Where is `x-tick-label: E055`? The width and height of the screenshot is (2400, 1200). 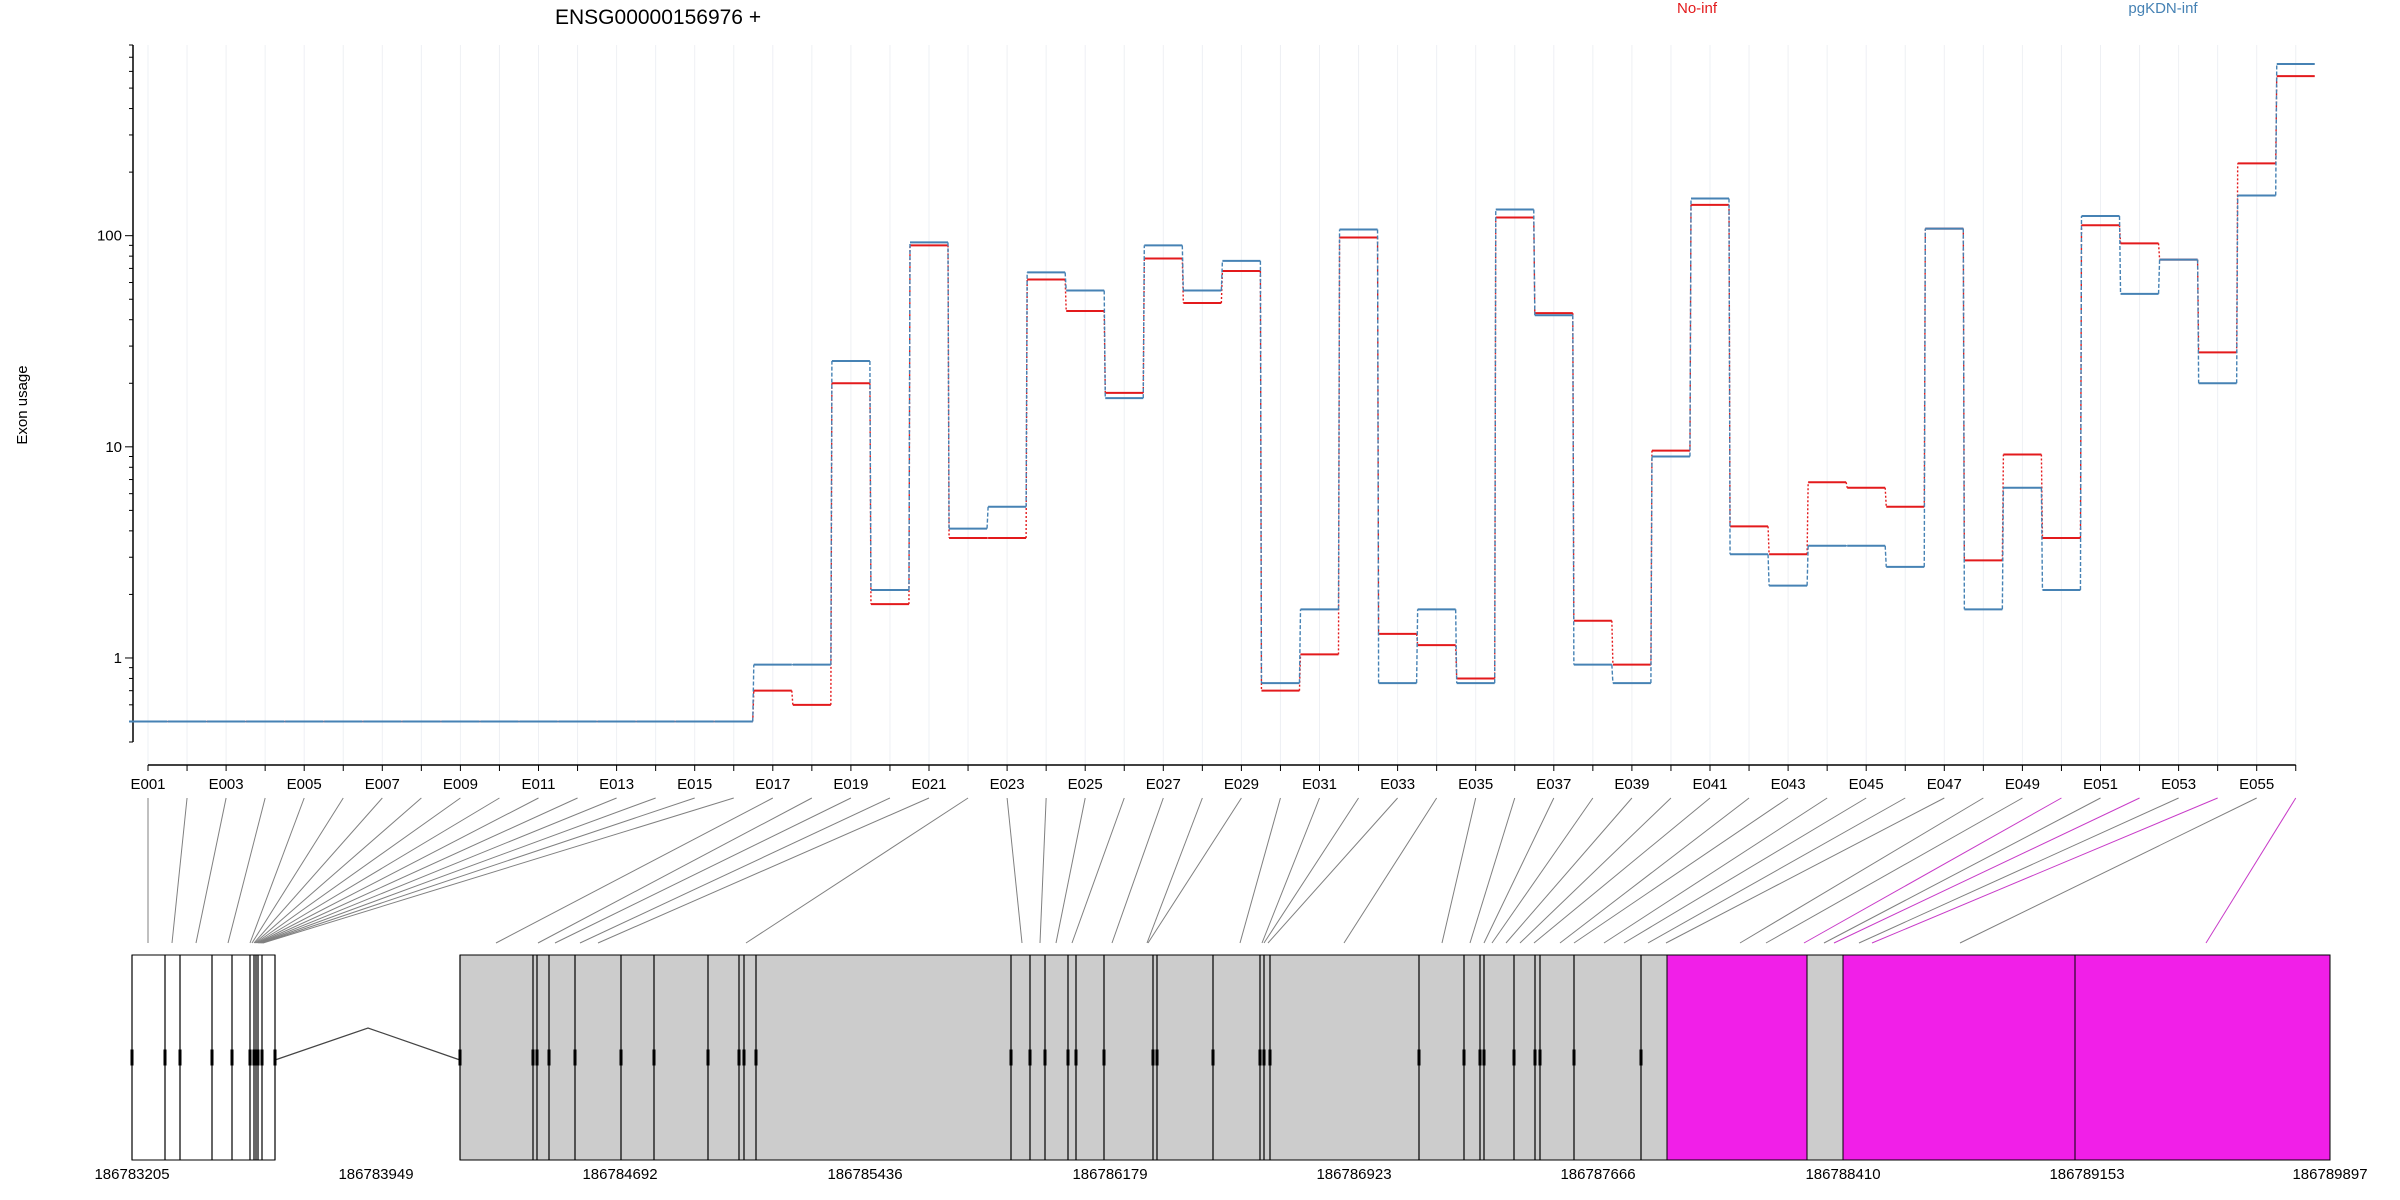
x-tick-label: E055 is located at coordinates (2256, 784).